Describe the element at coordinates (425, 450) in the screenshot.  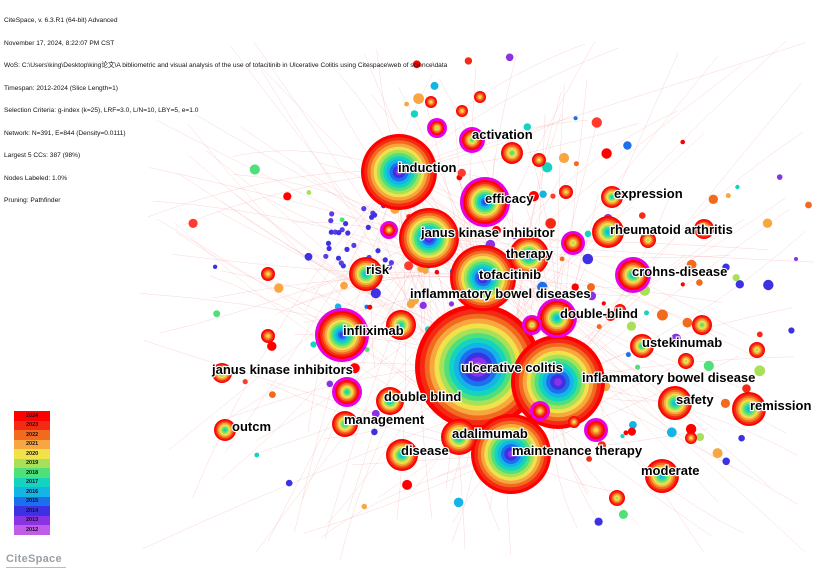
I see `label-disease: disease` at that location.